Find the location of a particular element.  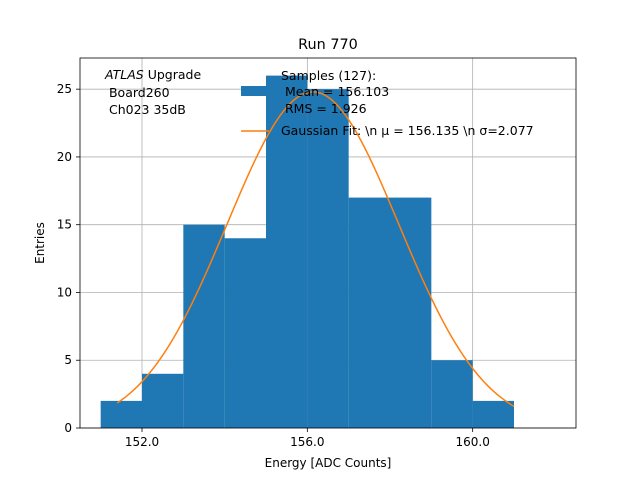

y-axis-label: Entries is located at coordinates (40, 243).